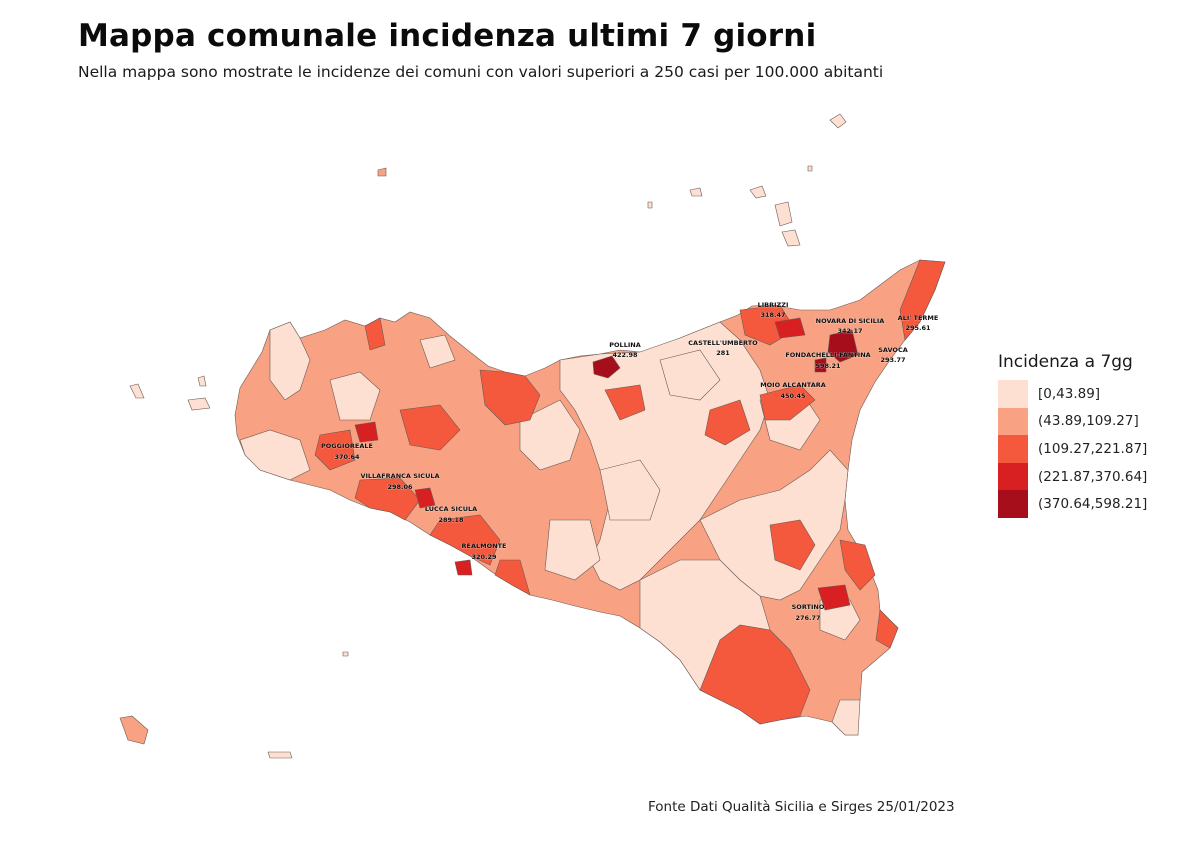 The image size is (1200, 844). What do you see at coordinates (399, 476) in the screenshot?
I see `label-name: VILLAFRANCA SICULA` at bounding box center [399, 476].